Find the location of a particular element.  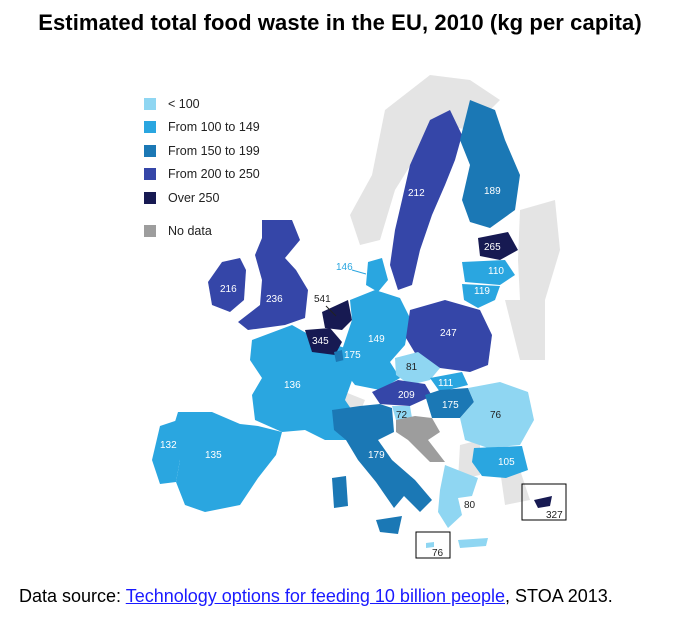

legend-label: From 100 to 149 is located at coordinates (214, 127).